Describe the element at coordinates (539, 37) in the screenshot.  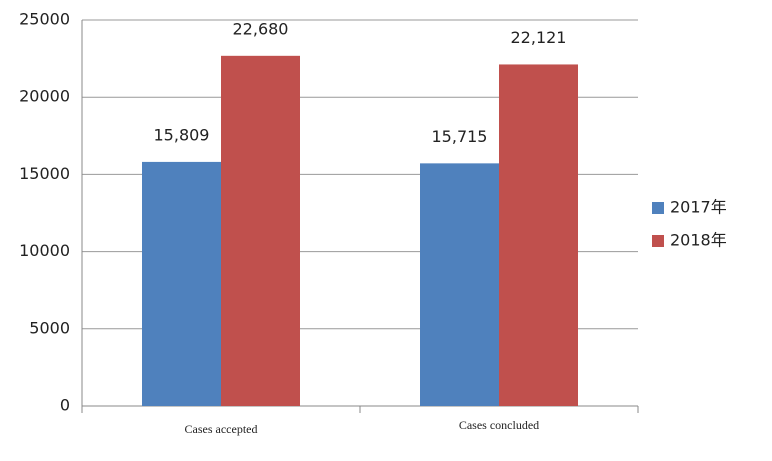
I see `value-label: 22,121` at that location.